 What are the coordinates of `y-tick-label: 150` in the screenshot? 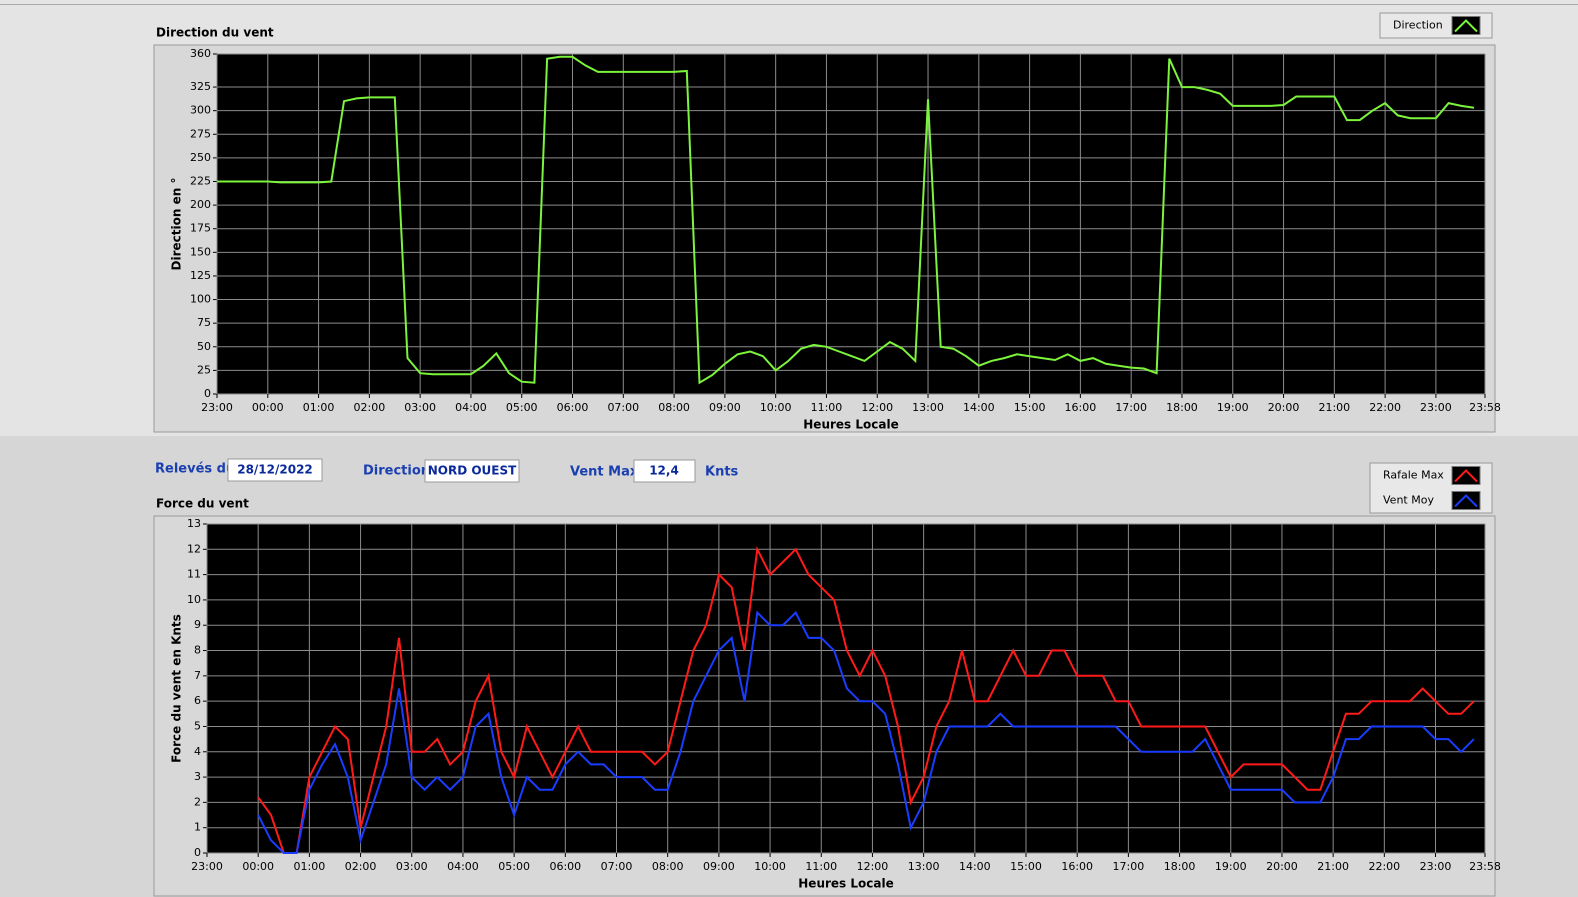 It's located at (200, 251).